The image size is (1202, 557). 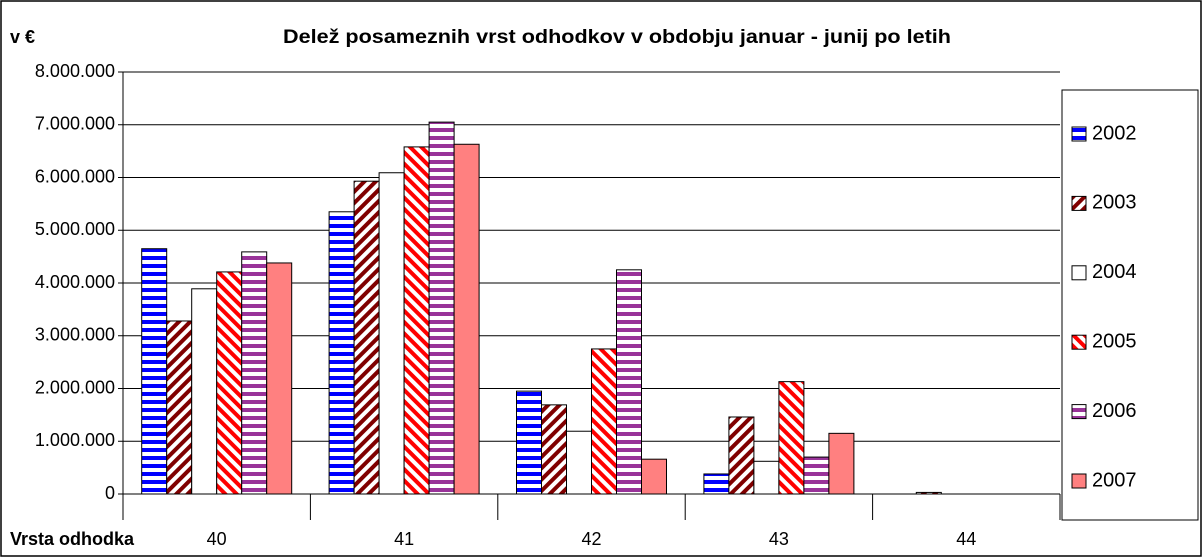 What do you see at coordinates (75, 387) in the screenshot?
I see `y-tick-label: 2.000.000` at bounding box center [75, 387].